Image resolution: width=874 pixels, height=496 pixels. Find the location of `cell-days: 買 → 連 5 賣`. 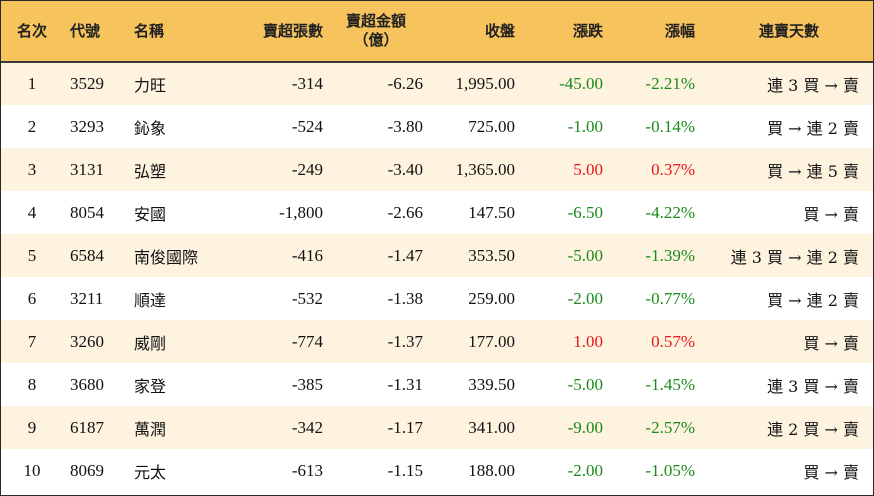

cell-days: 買 → 連 5 賣 is located at coordinates (813, 171).